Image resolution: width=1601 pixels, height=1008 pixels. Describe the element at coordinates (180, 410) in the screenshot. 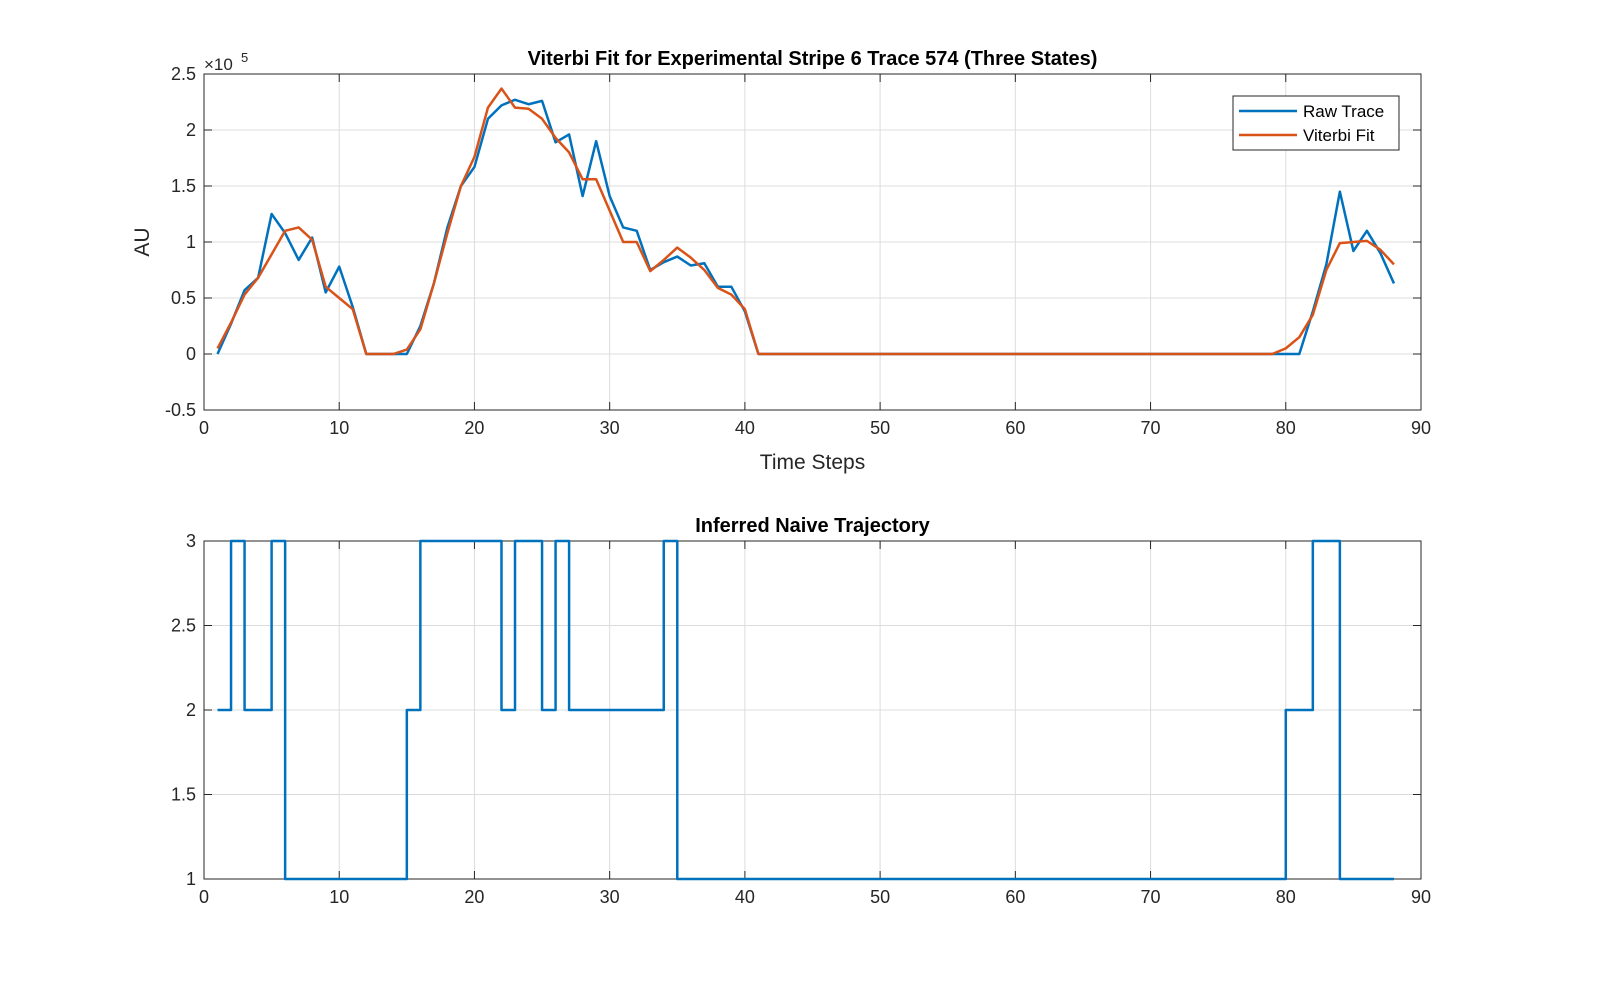

I see `top-y-tick-label: -0.5` at that location.